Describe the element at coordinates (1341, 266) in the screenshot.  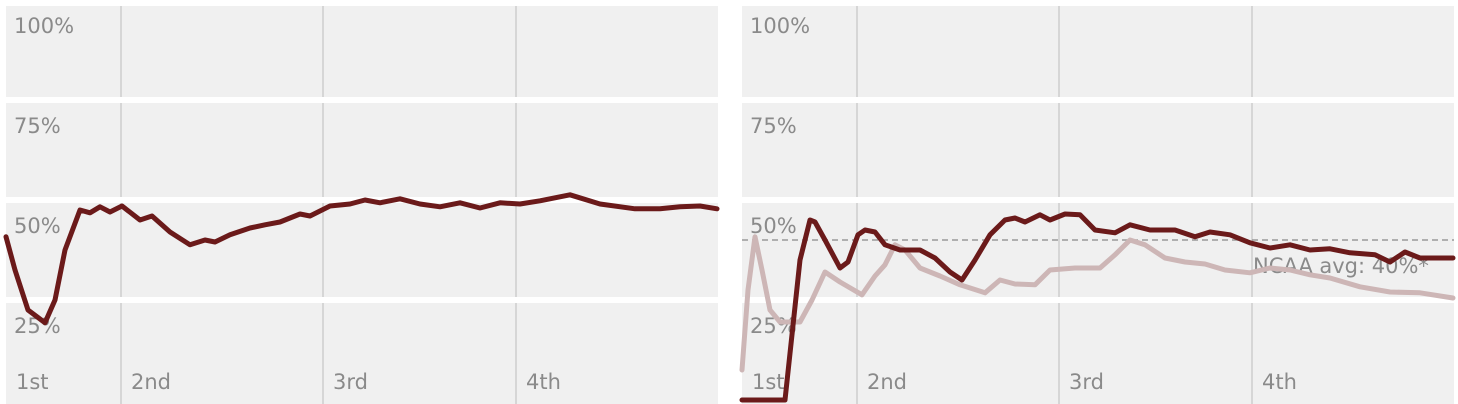
I see `reference-label: NCAA avg: 40%*` at that location.